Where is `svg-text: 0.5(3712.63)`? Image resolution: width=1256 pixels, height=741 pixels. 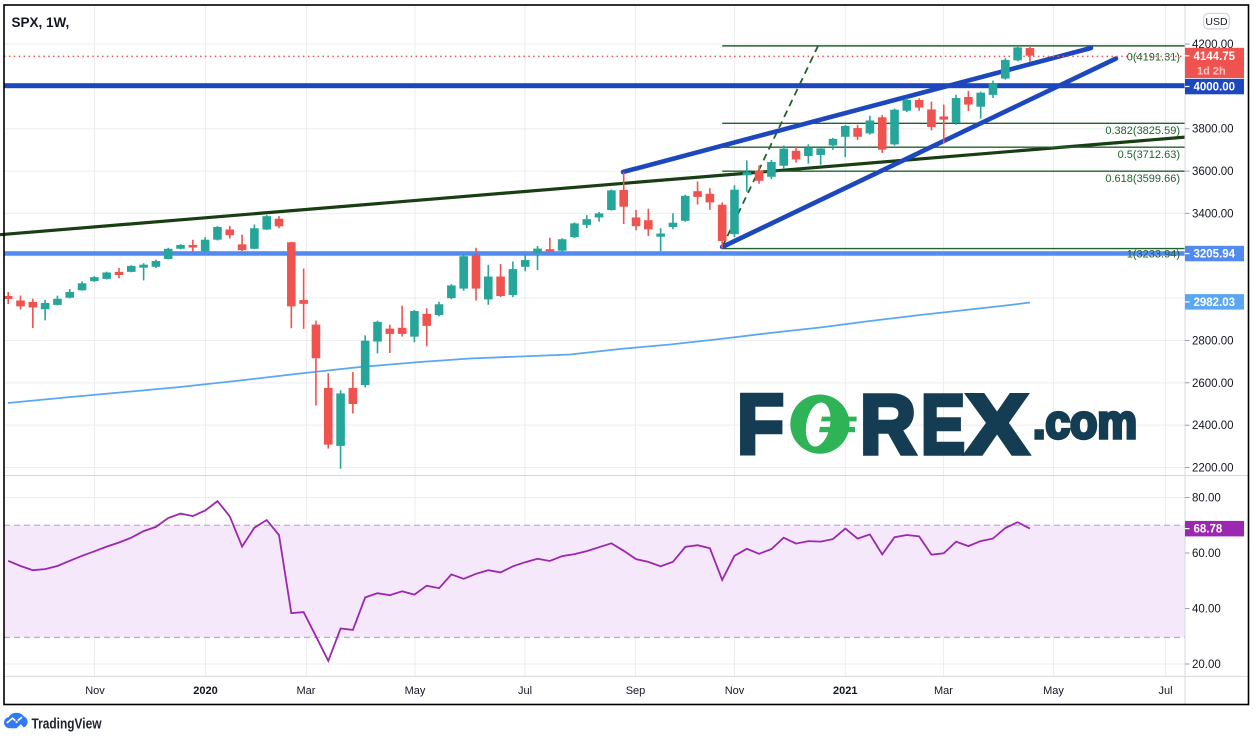
svg-text: 0.5(3712.63) is located at coordinates (1149, 155).